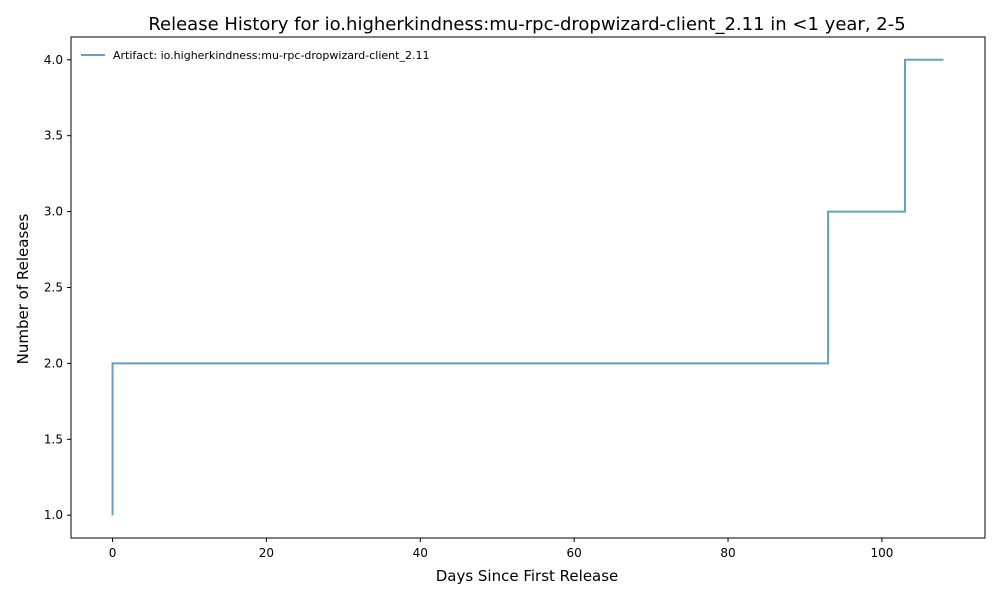  I want to click on x-axis-ticks: 0 20 40 60 80 100, so click(501, 549).